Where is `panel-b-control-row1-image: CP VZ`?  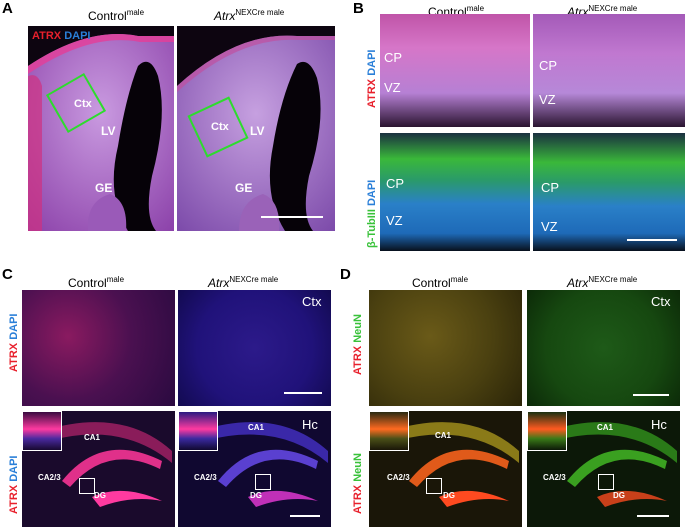 panel-b-control-row1-image: CP VZ is located at coordinates (455, 70).